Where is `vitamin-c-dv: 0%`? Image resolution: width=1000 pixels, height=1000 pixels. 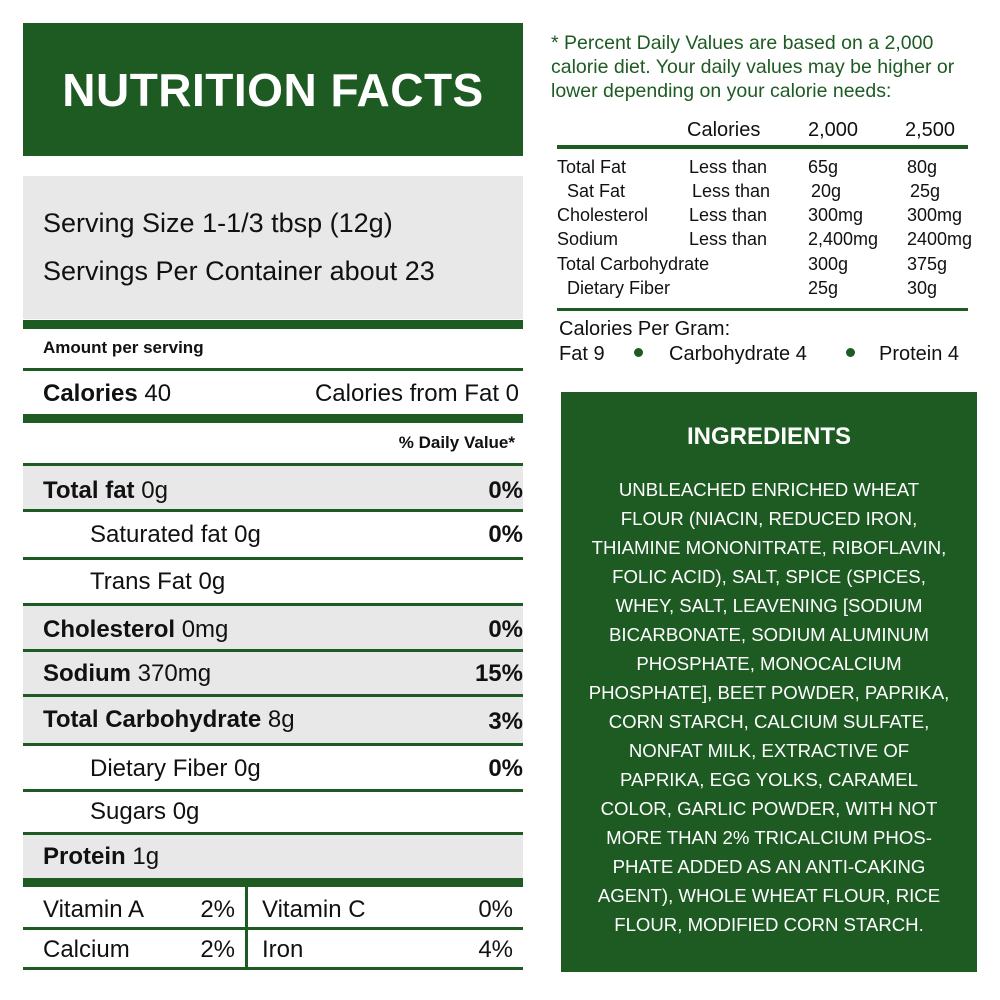
vitamin-c-dv: 0% is located at coordinates (495, 909).